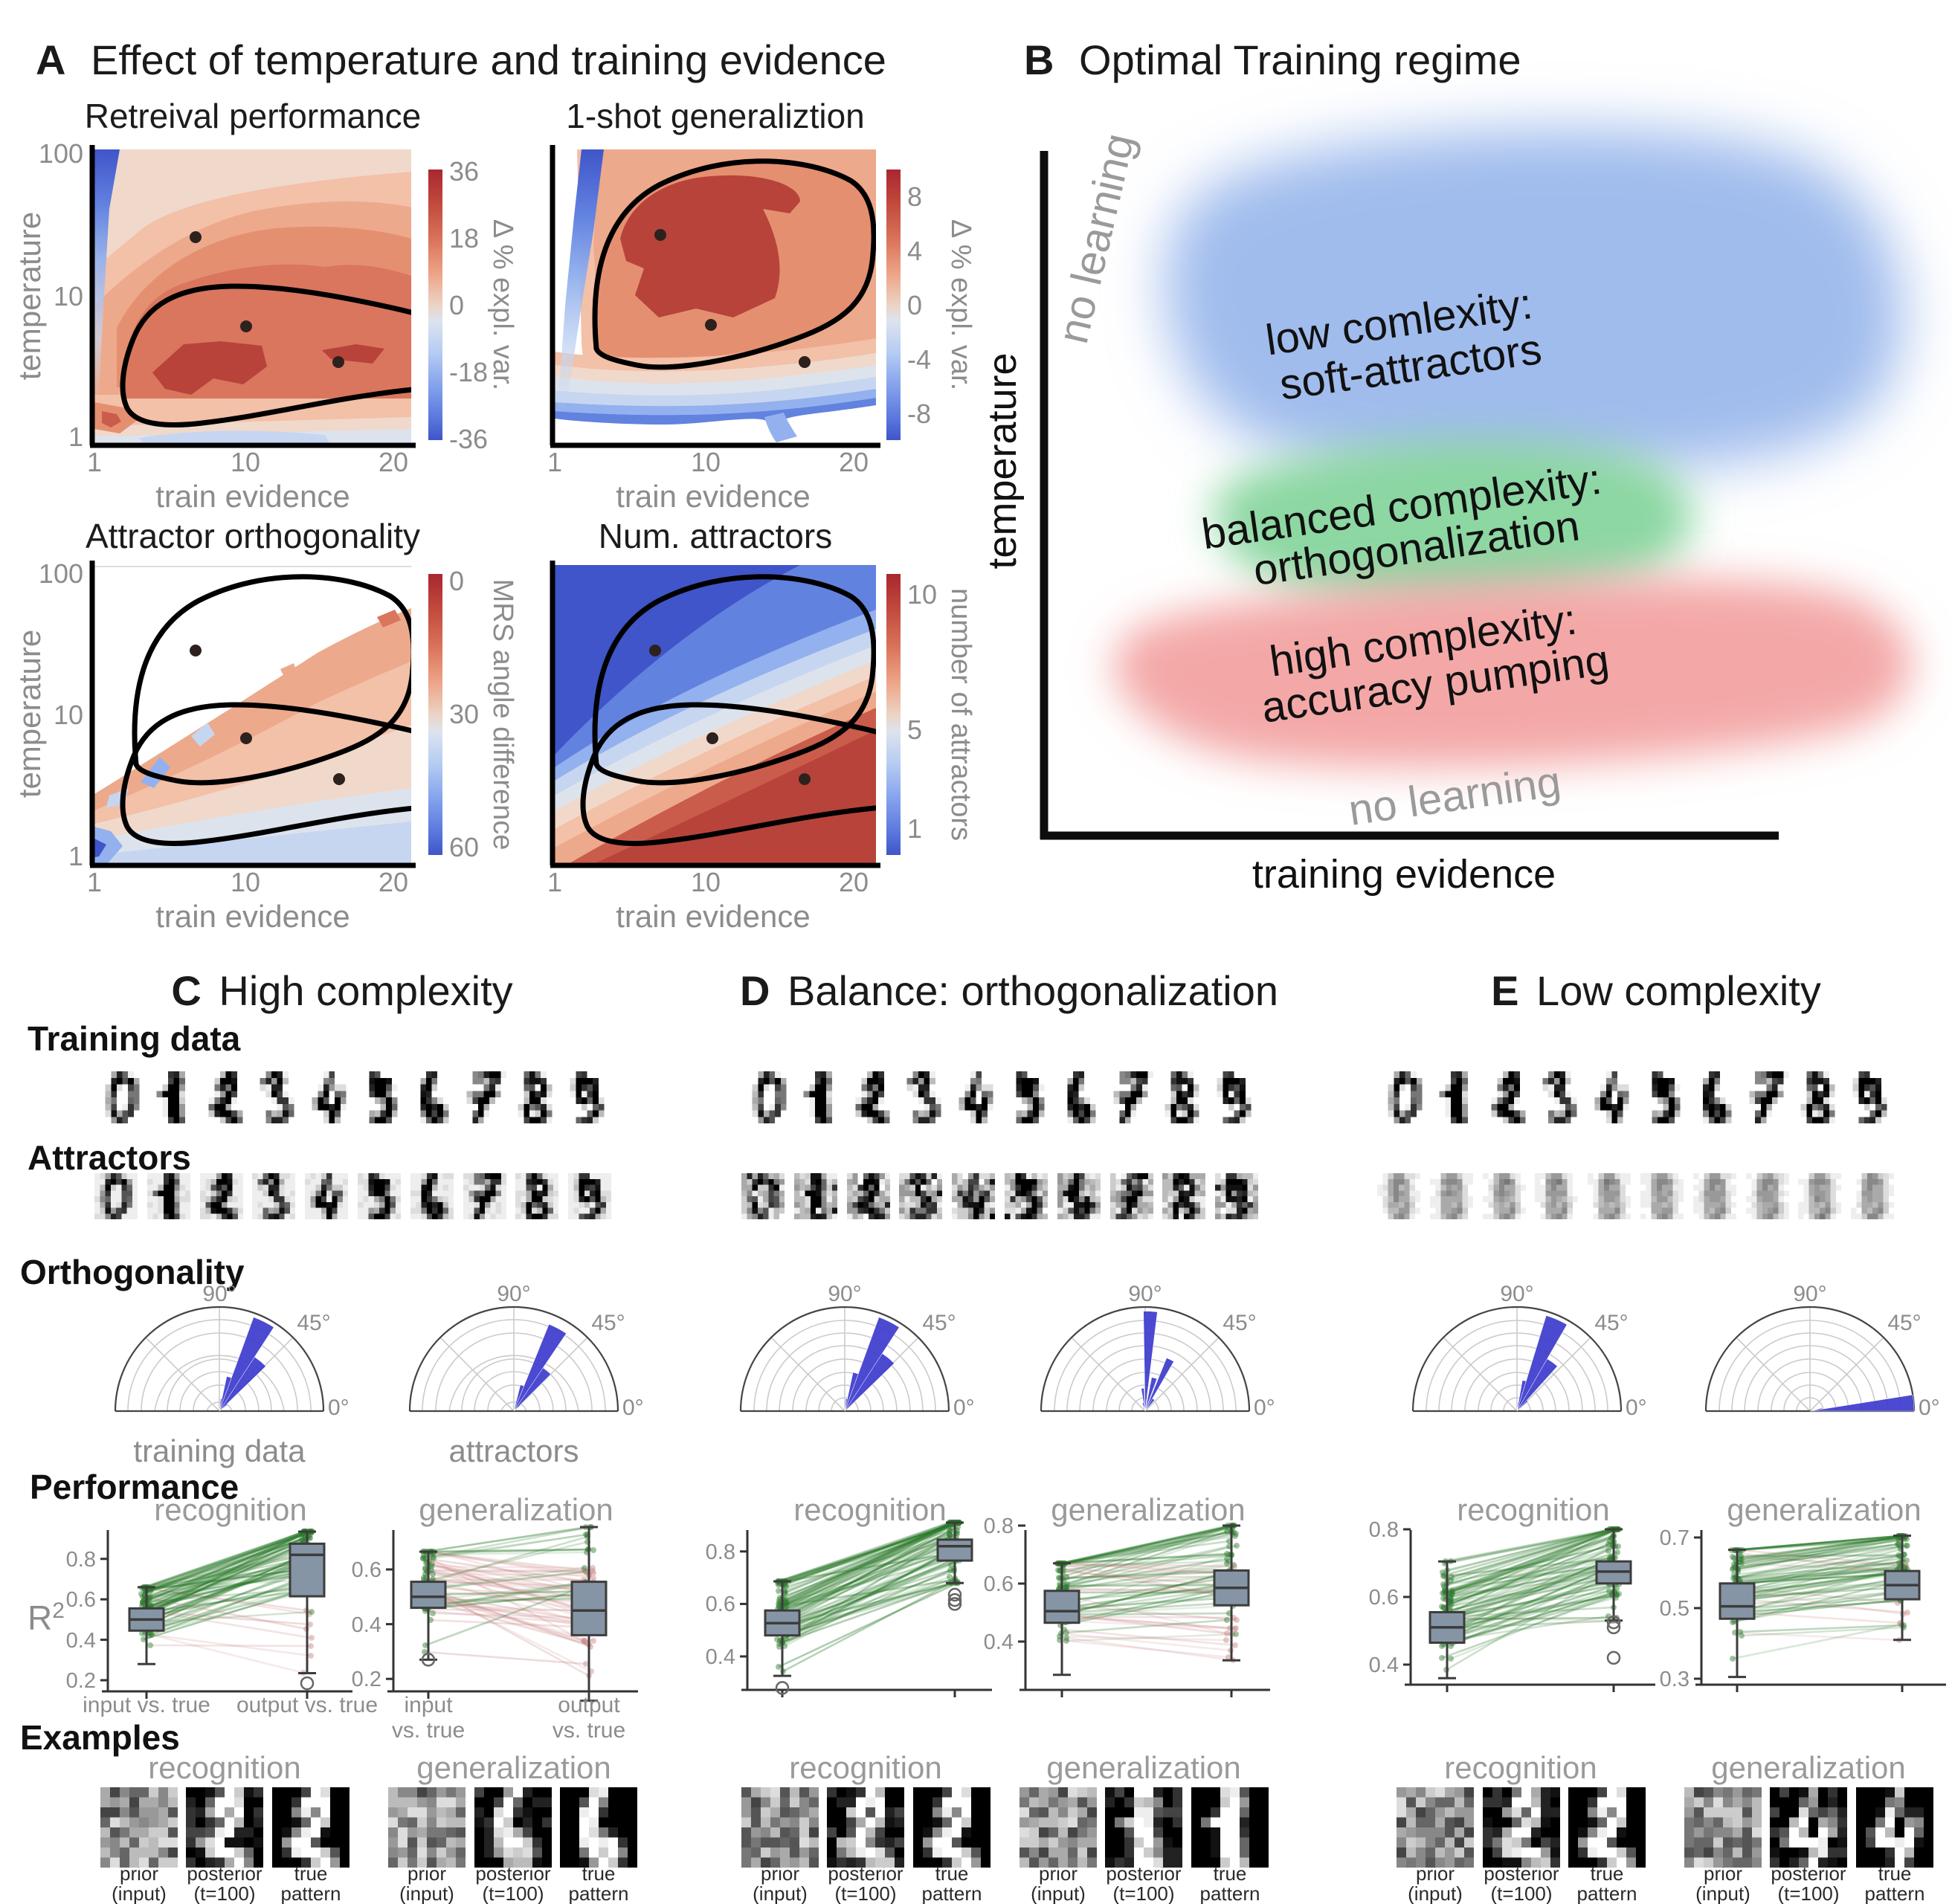 The image size is (1952, 1904). Describe the element at coordinates (464, 847) in the screenshot. I see `svg-text: 60` at that location.